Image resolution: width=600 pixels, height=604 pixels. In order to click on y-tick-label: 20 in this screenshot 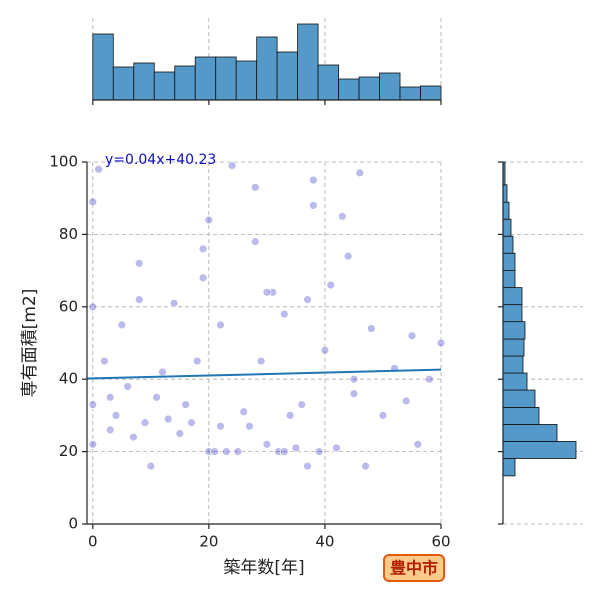, I will do `click(68, 451)`.